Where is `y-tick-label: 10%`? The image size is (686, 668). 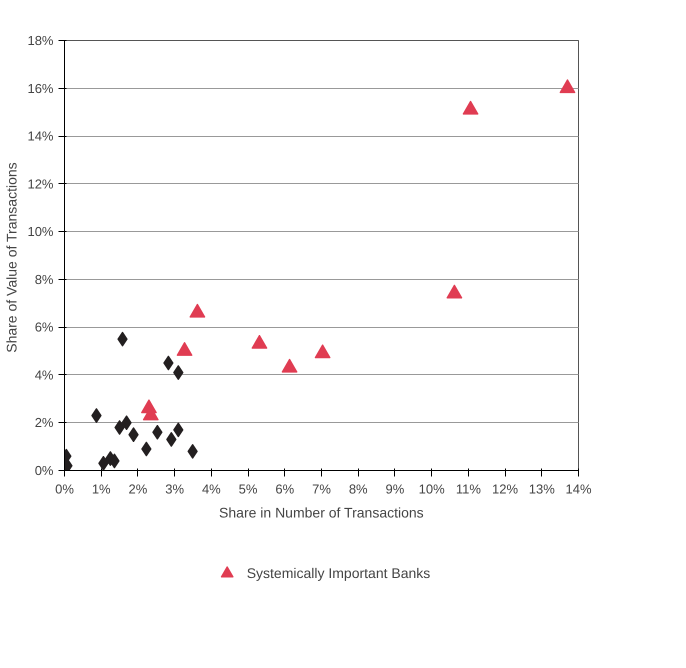 y-tick-label: 10% is located at coordinates (40, 232).